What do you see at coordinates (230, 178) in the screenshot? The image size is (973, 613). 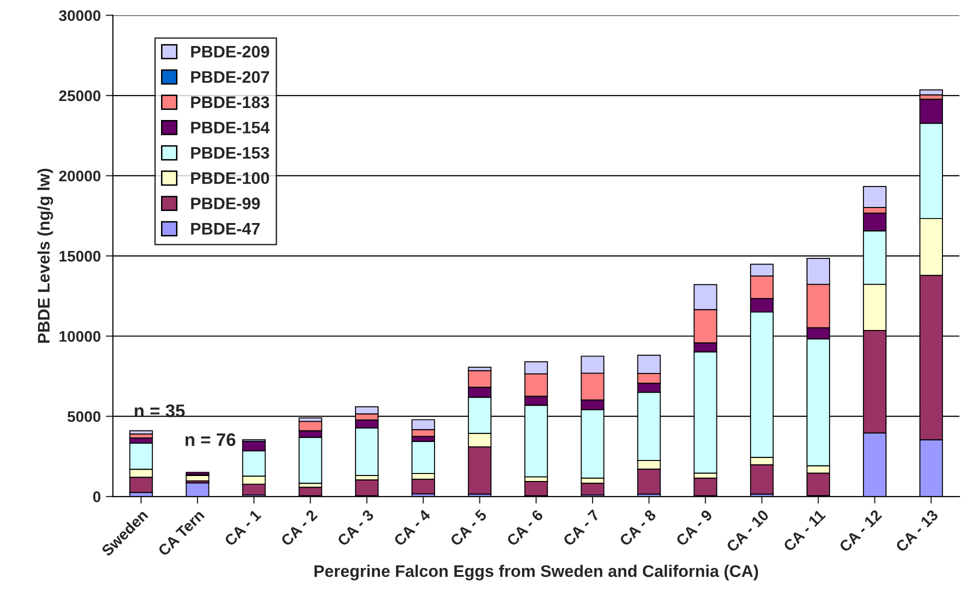 I see `legend-label: PBDE-100` at bounding box center [230, 178].